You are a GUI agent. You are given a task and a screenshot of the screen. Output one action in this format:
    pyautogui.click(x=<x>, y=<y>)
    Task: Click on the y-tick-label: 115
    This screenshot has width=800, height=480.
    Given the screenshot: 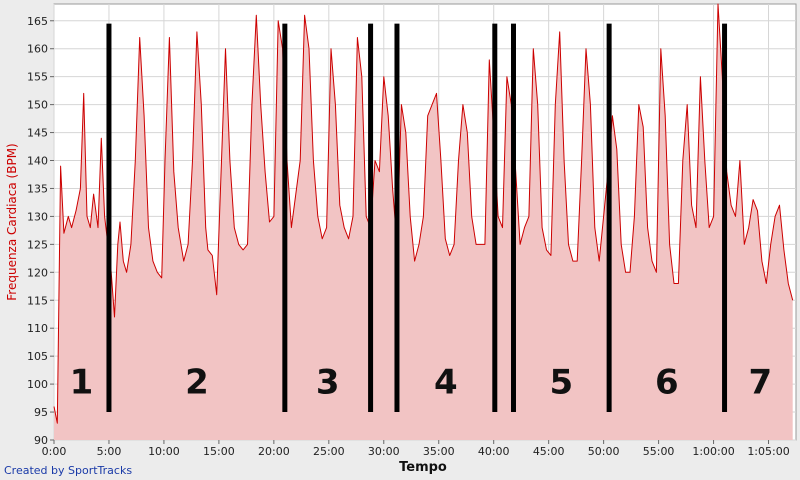 What is the action you would take?
    pyautogui.click(x=37, y=300)
    